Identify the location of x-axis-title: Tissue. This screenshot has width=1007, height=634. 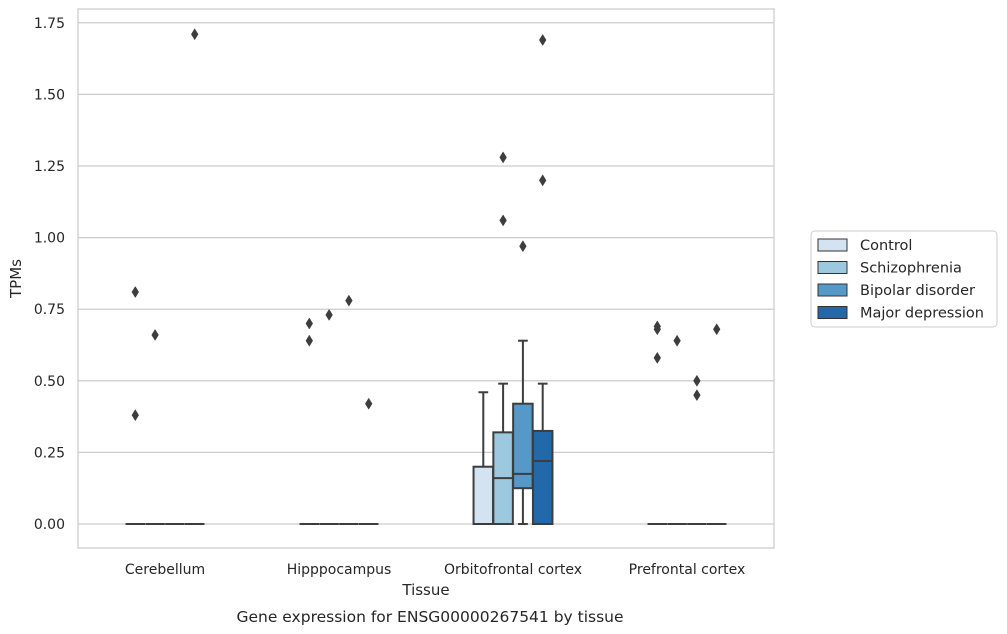
(425, 590).